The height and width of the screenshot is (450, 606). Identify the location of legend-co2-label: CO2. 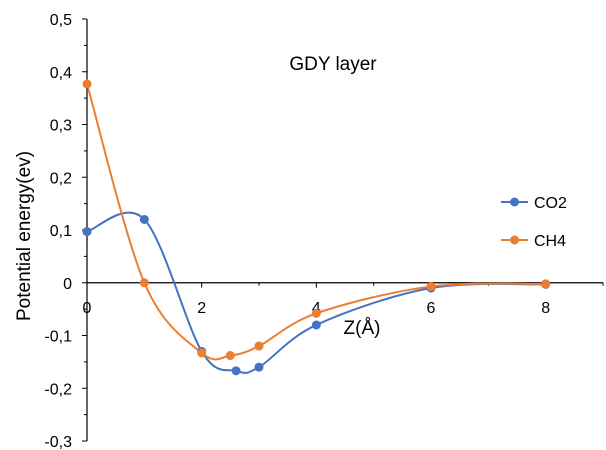
(550, 203).